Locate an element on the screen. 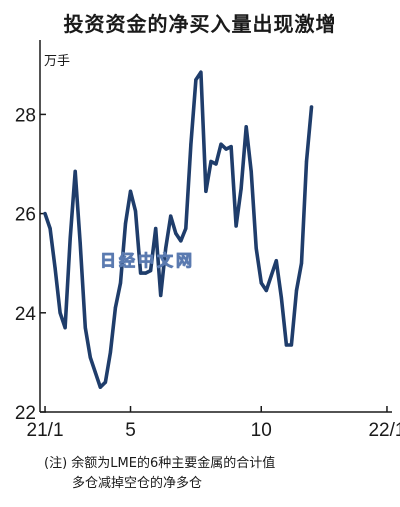 This screenshot has width=400, height=507. y-tick-label: 22 is located at coordinates (25, 413).